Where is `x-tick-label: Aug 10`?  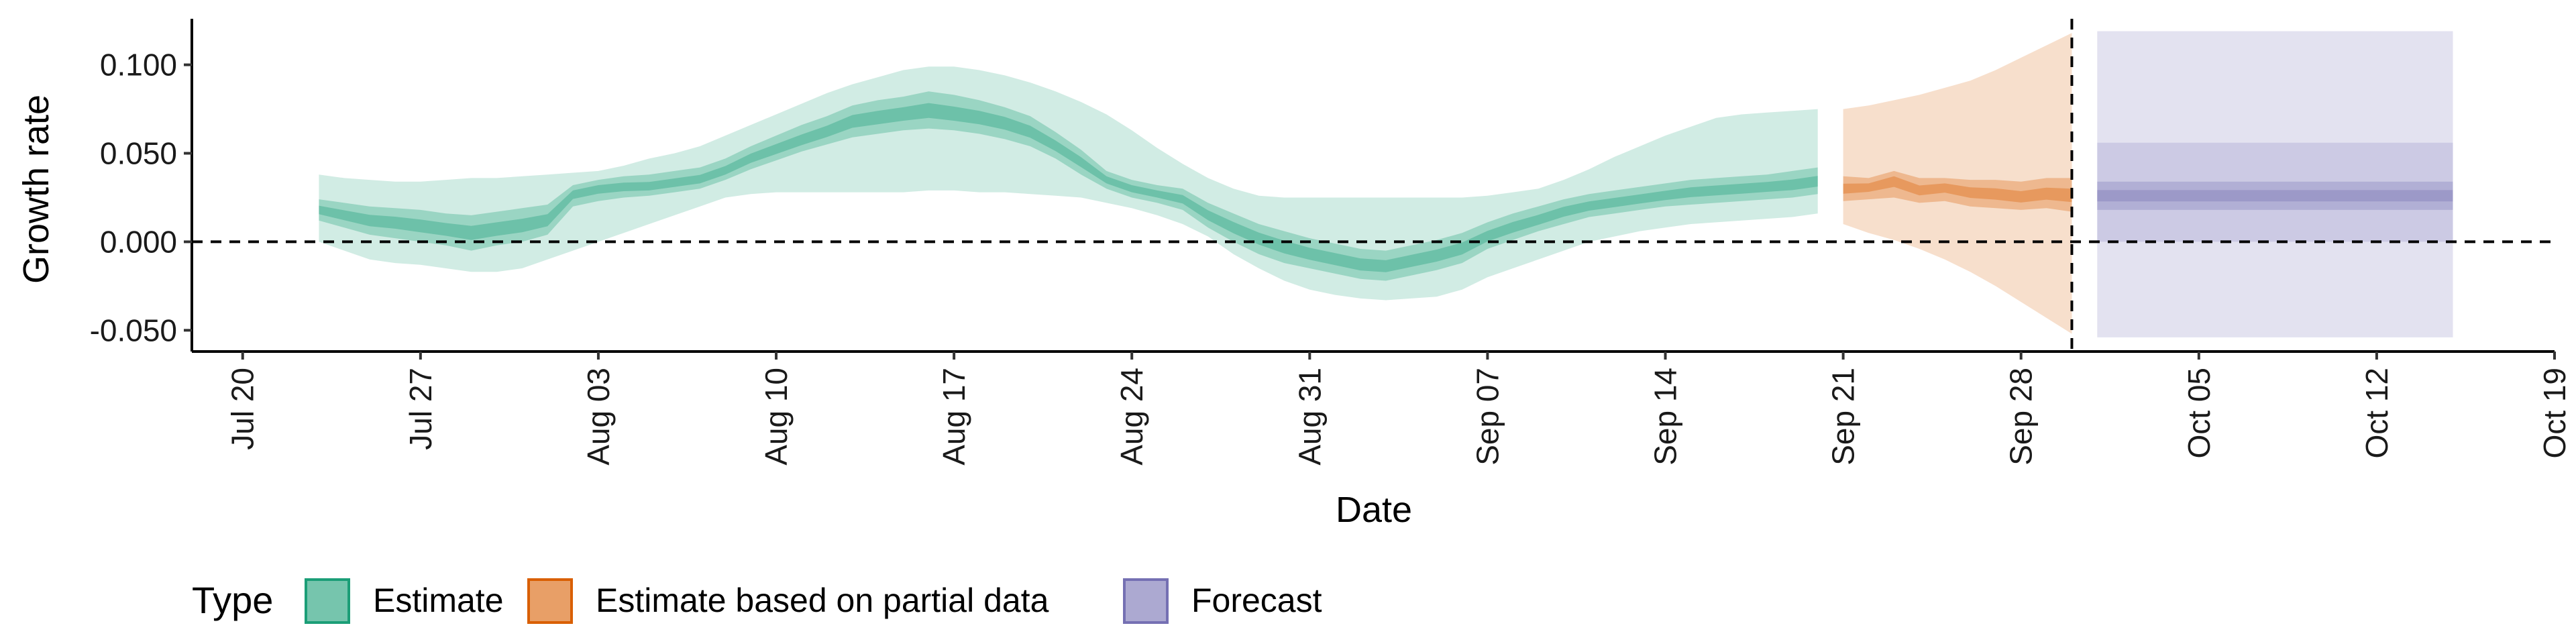
x-tick-label: Aug 10 is located at coordinates (776, 417).